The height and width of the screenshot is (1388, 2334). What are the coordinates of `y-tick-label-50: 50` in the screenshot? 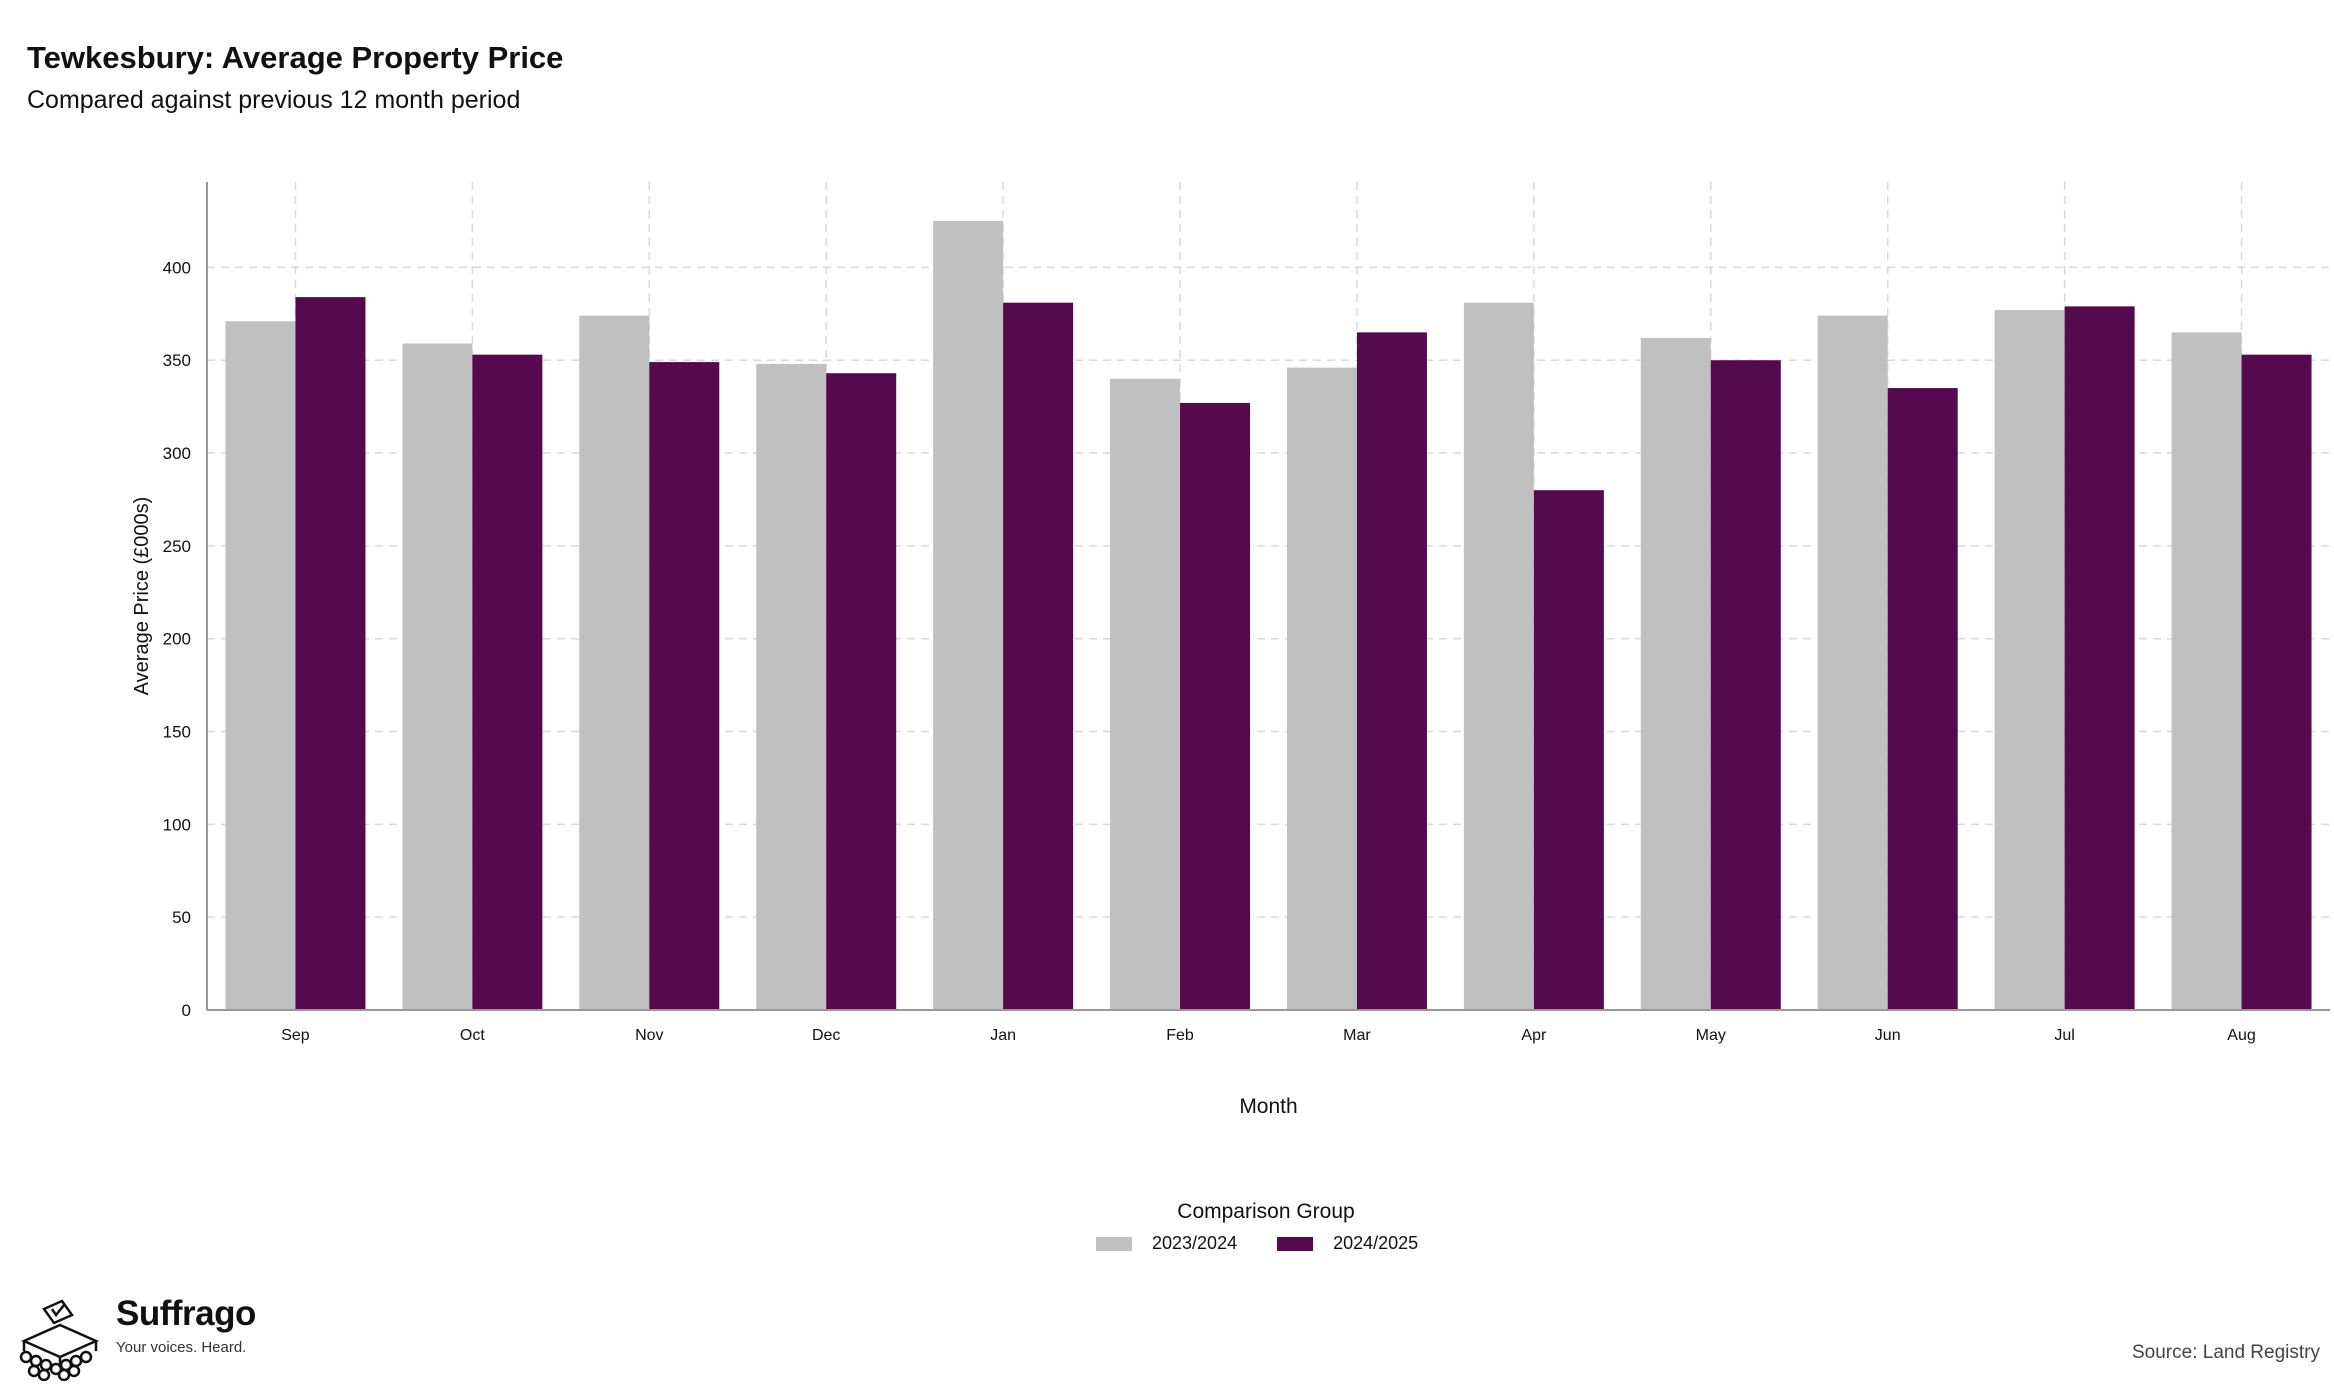 It's located at (181, 917).